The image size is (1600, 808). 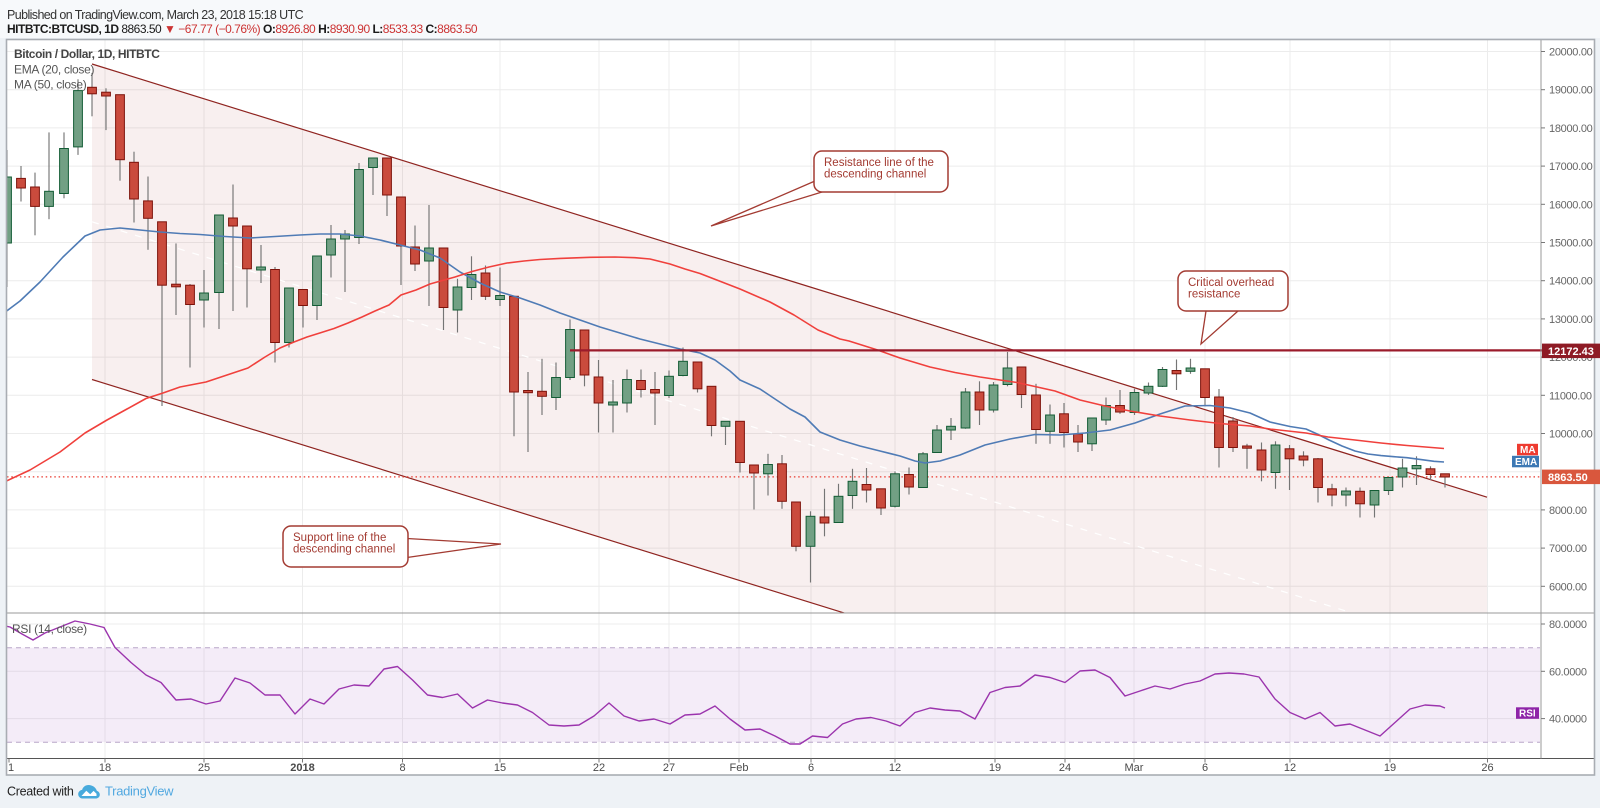 What do you see at coordinates (1571, 282) in the screenshot?
I see `svg-text: 14000.00` at bounding box center [1571, 282].